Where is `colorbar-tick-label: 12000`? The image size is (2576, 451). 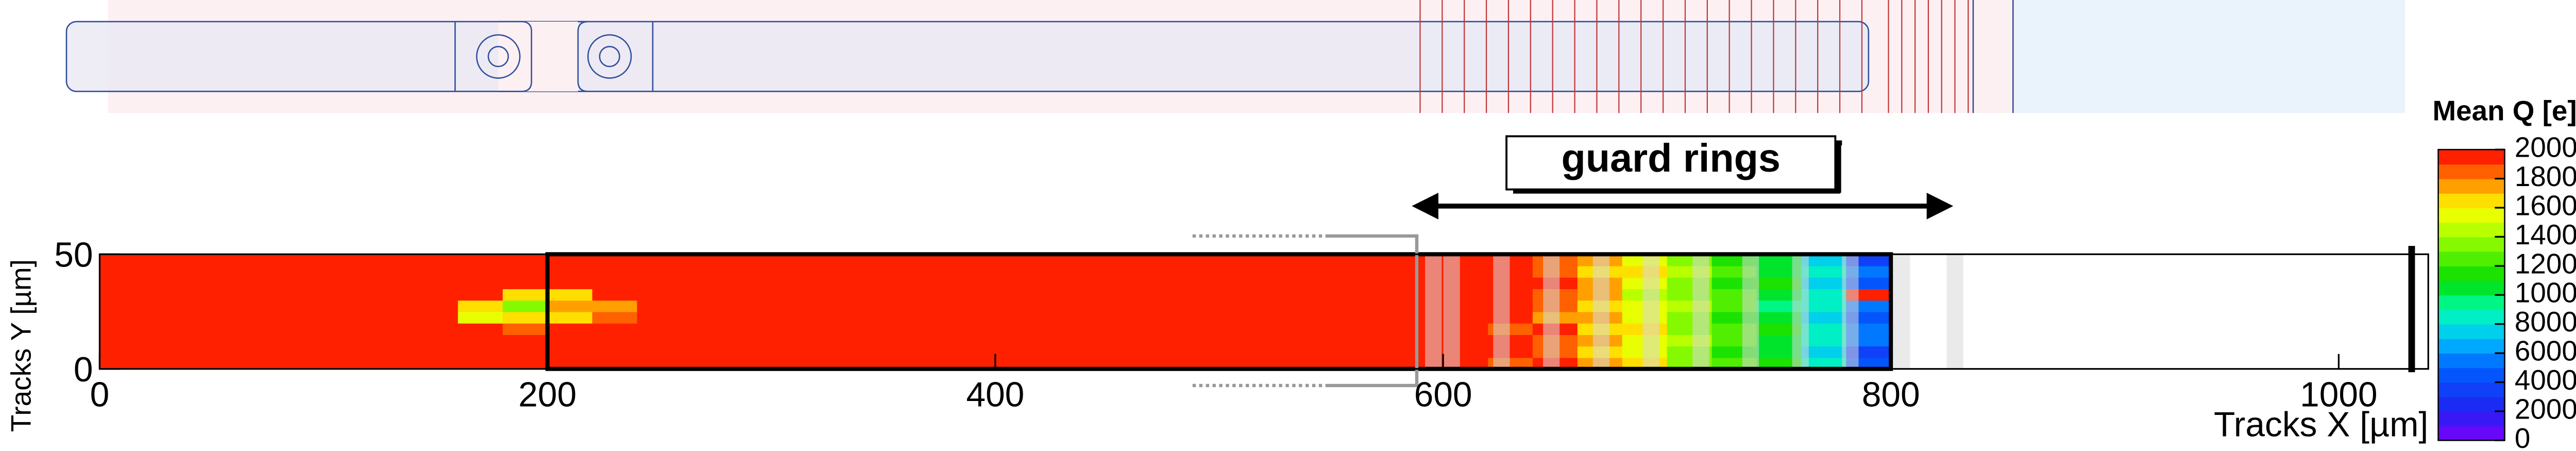 colorbar-tick-label: 12000 is located at coordinates (2546, 263).